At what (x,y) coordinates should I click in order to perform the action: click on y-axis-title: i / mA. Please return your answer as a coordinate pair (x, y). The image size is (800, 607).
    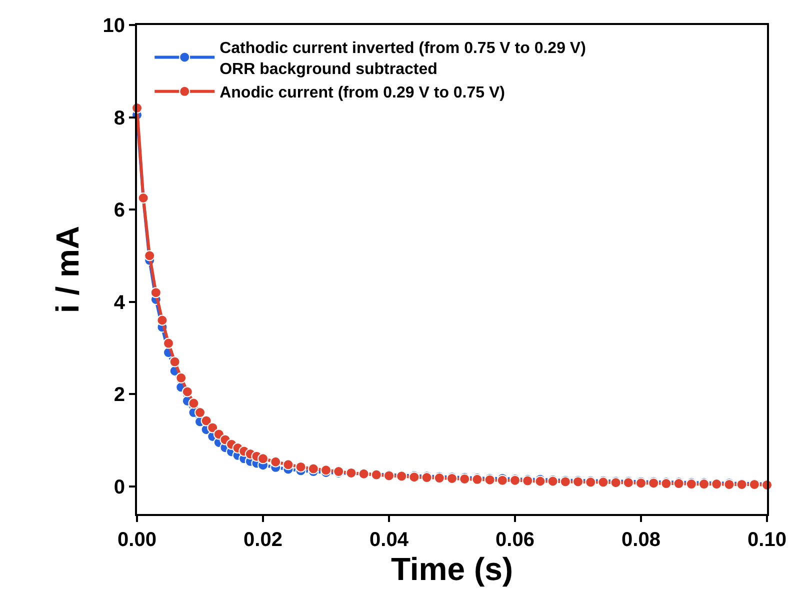
    Looking at the image, I should click on (68, 270).